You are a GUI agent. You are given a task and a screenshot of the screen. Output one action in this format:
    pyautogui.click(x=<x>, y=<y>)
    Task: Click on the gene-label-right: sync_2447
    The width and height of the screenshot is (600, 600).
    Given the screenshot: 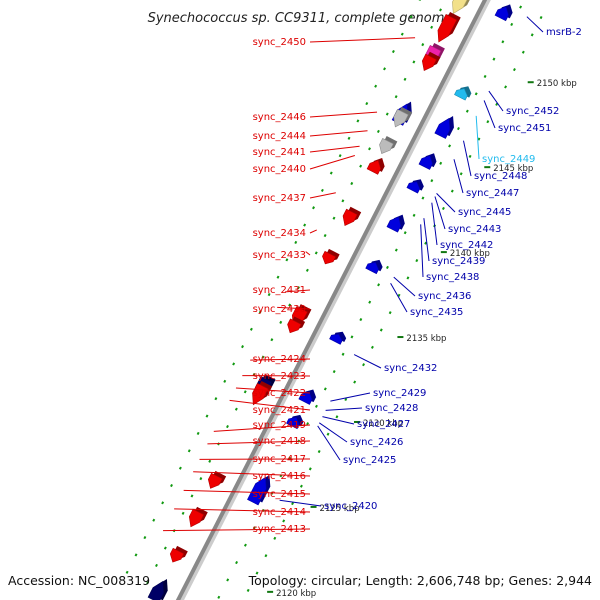 What is the action you would take?
    pyautogui.click(x=492, y=193)
    